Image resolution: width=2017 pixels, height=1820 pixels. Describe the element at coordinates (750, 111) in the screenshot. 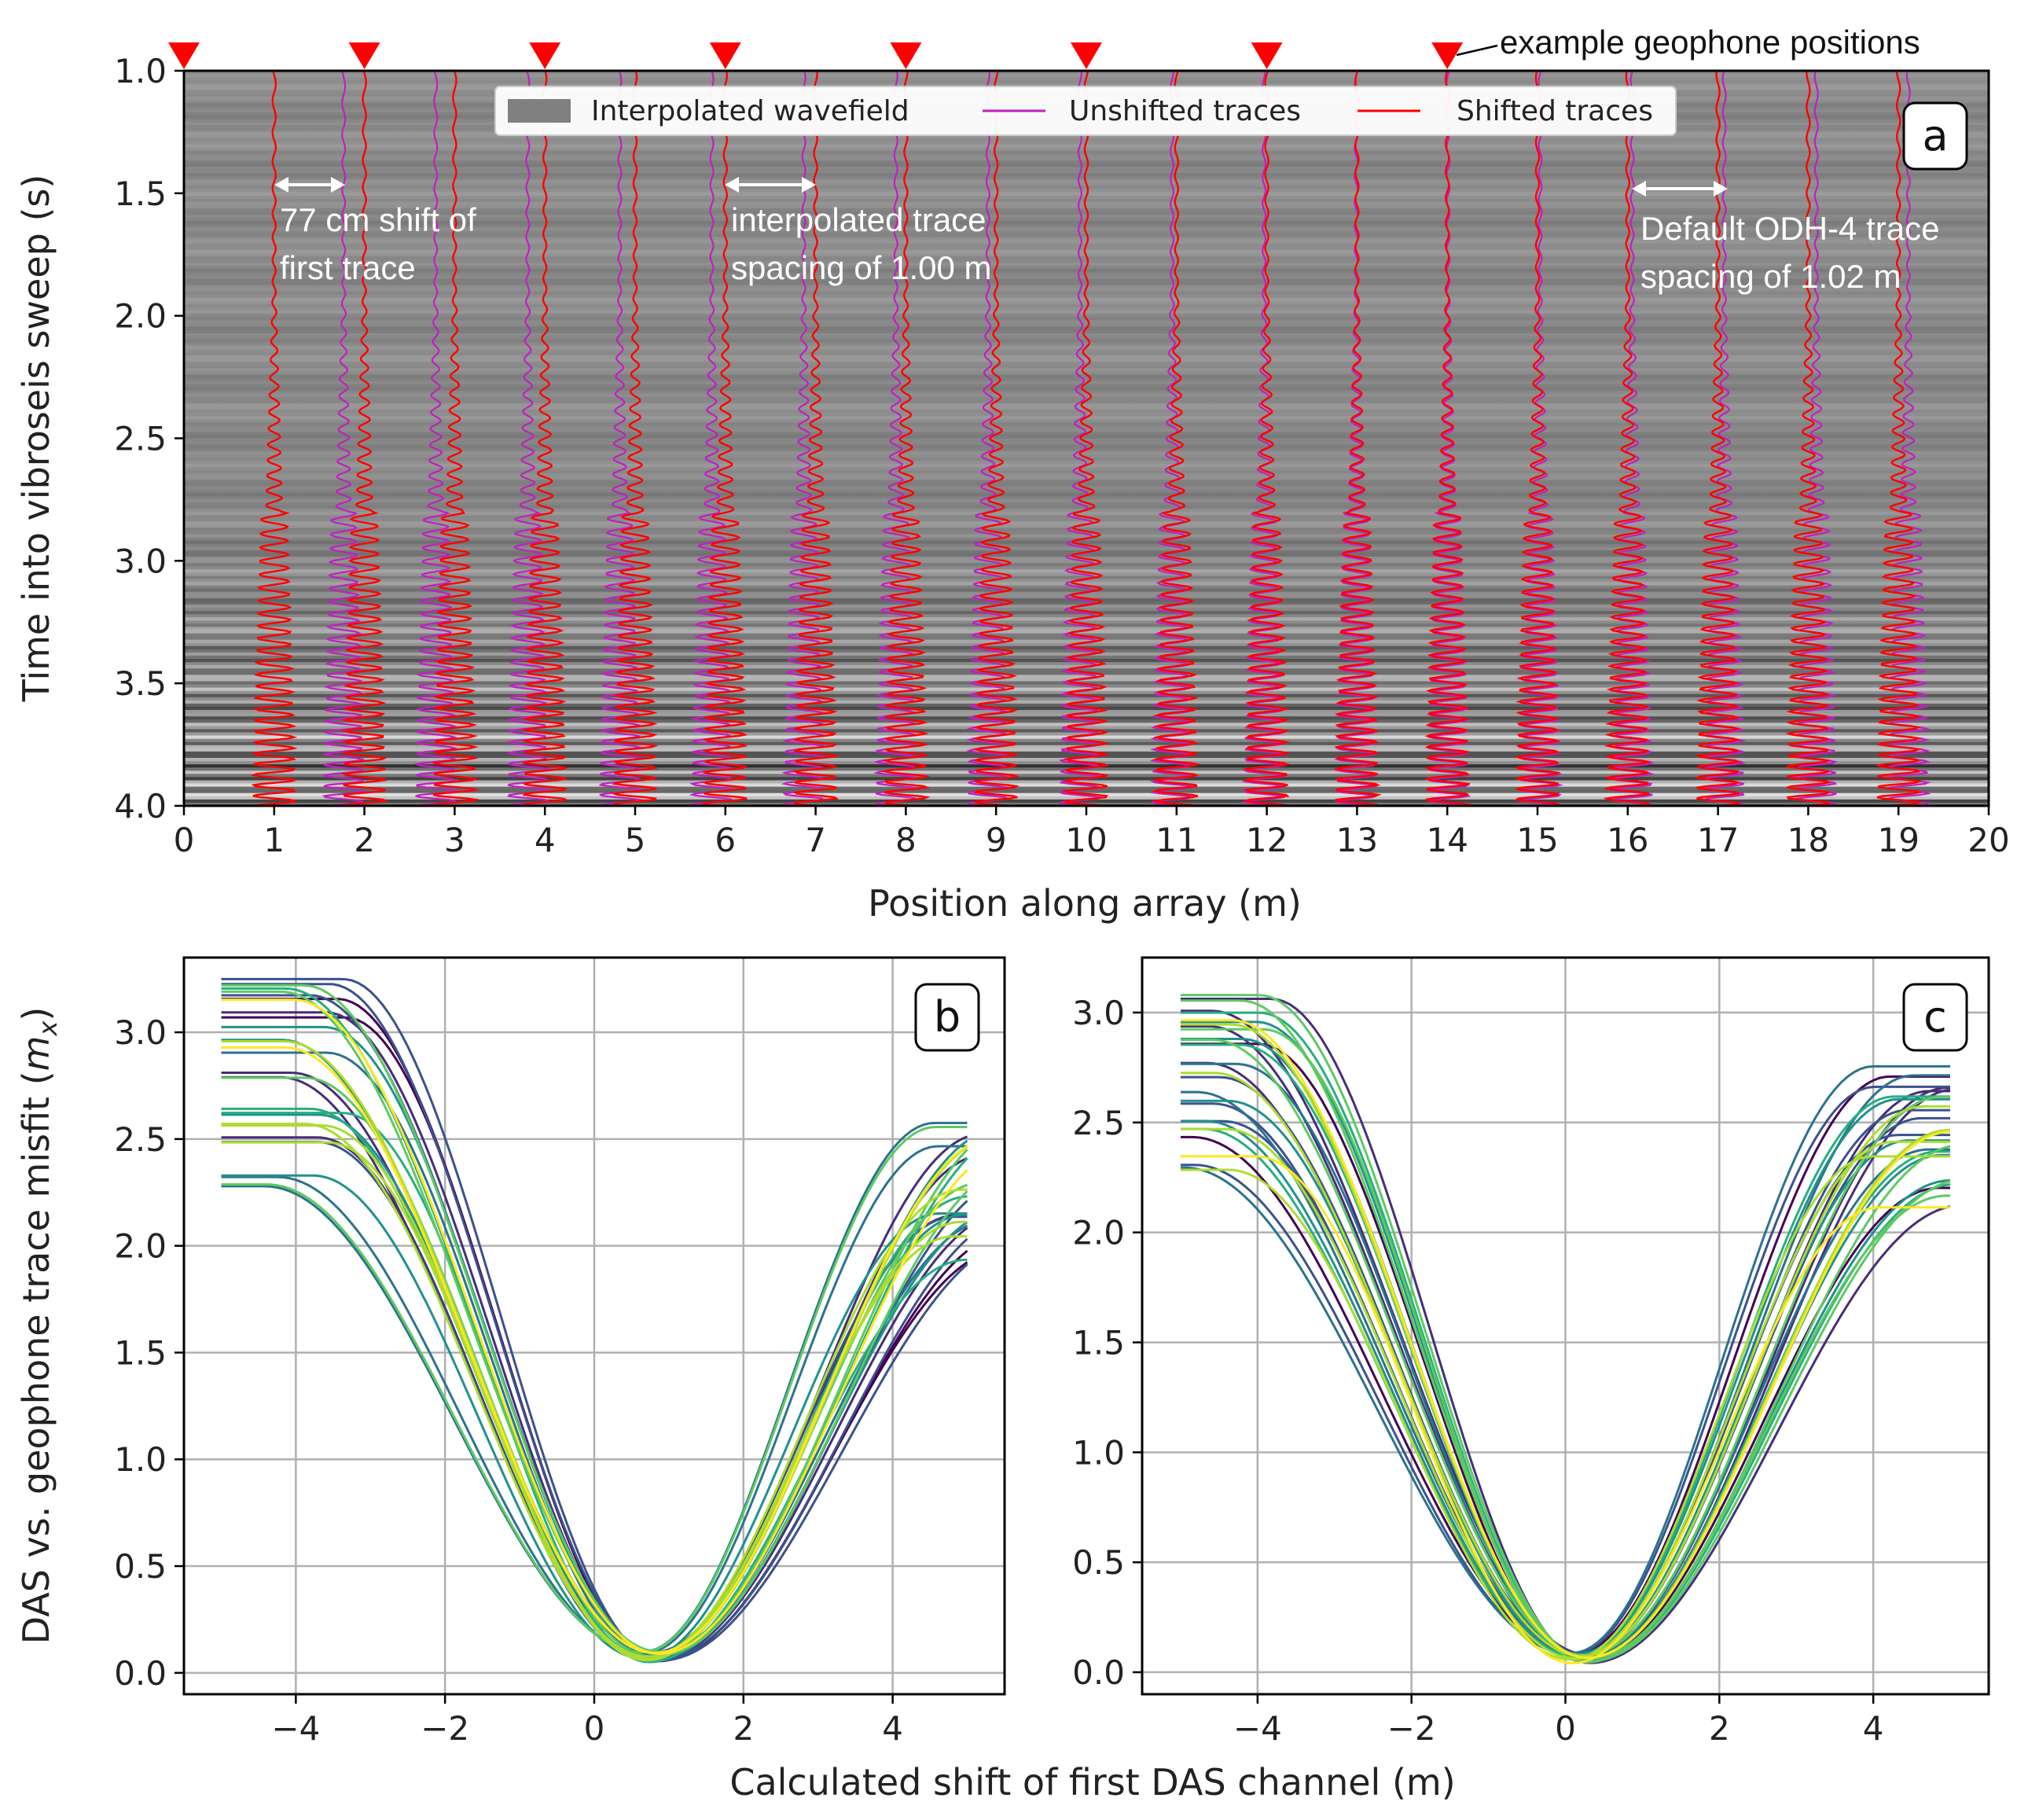

I see `legend-label-wavefield: Interpolated wavefield` at that location.